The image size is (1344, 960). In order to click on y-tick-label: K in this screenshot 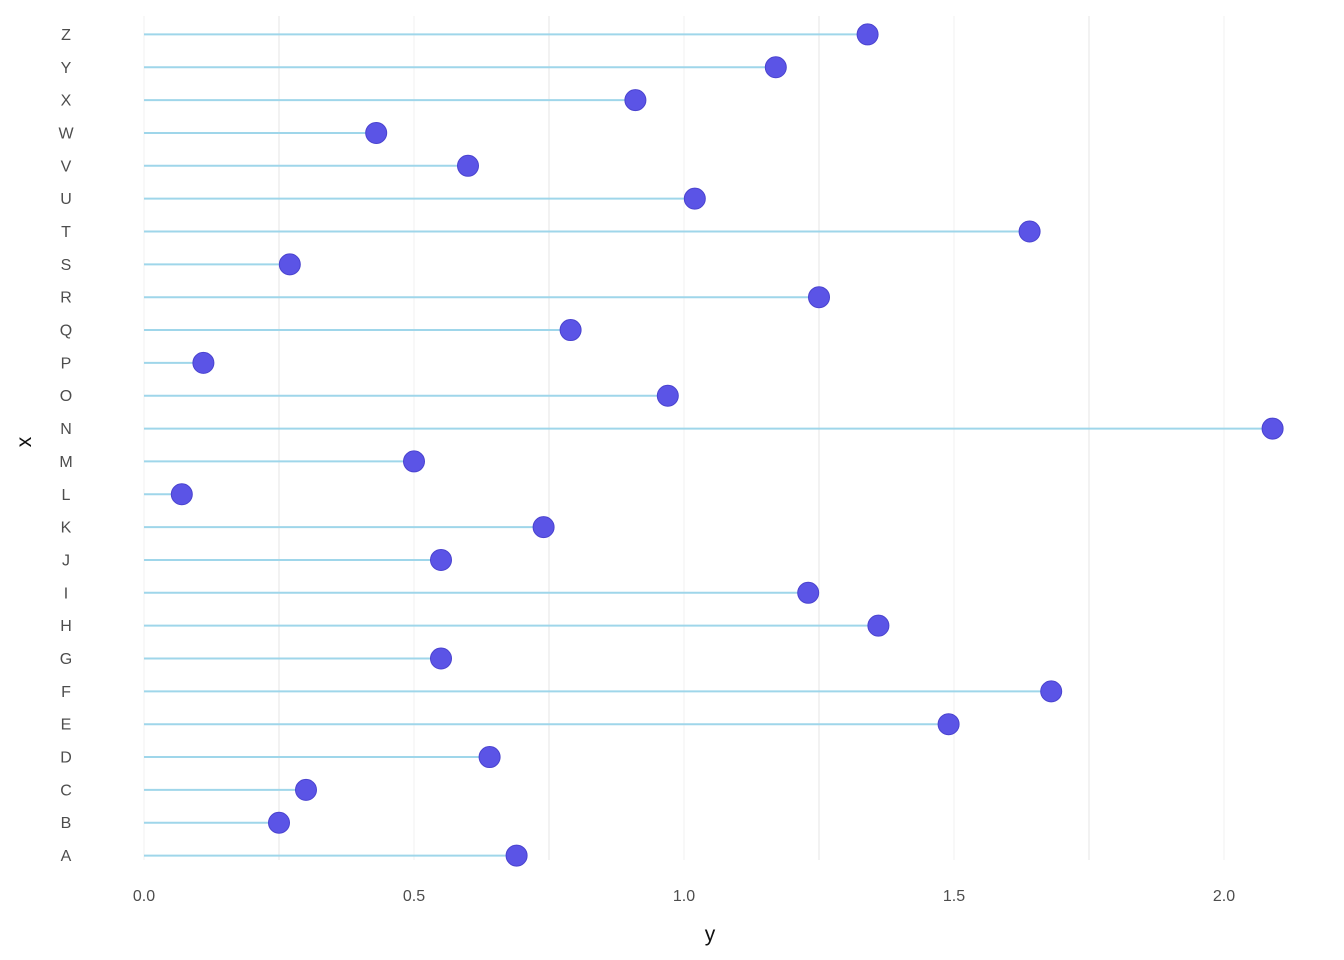, I will do `click(66, 528)`.